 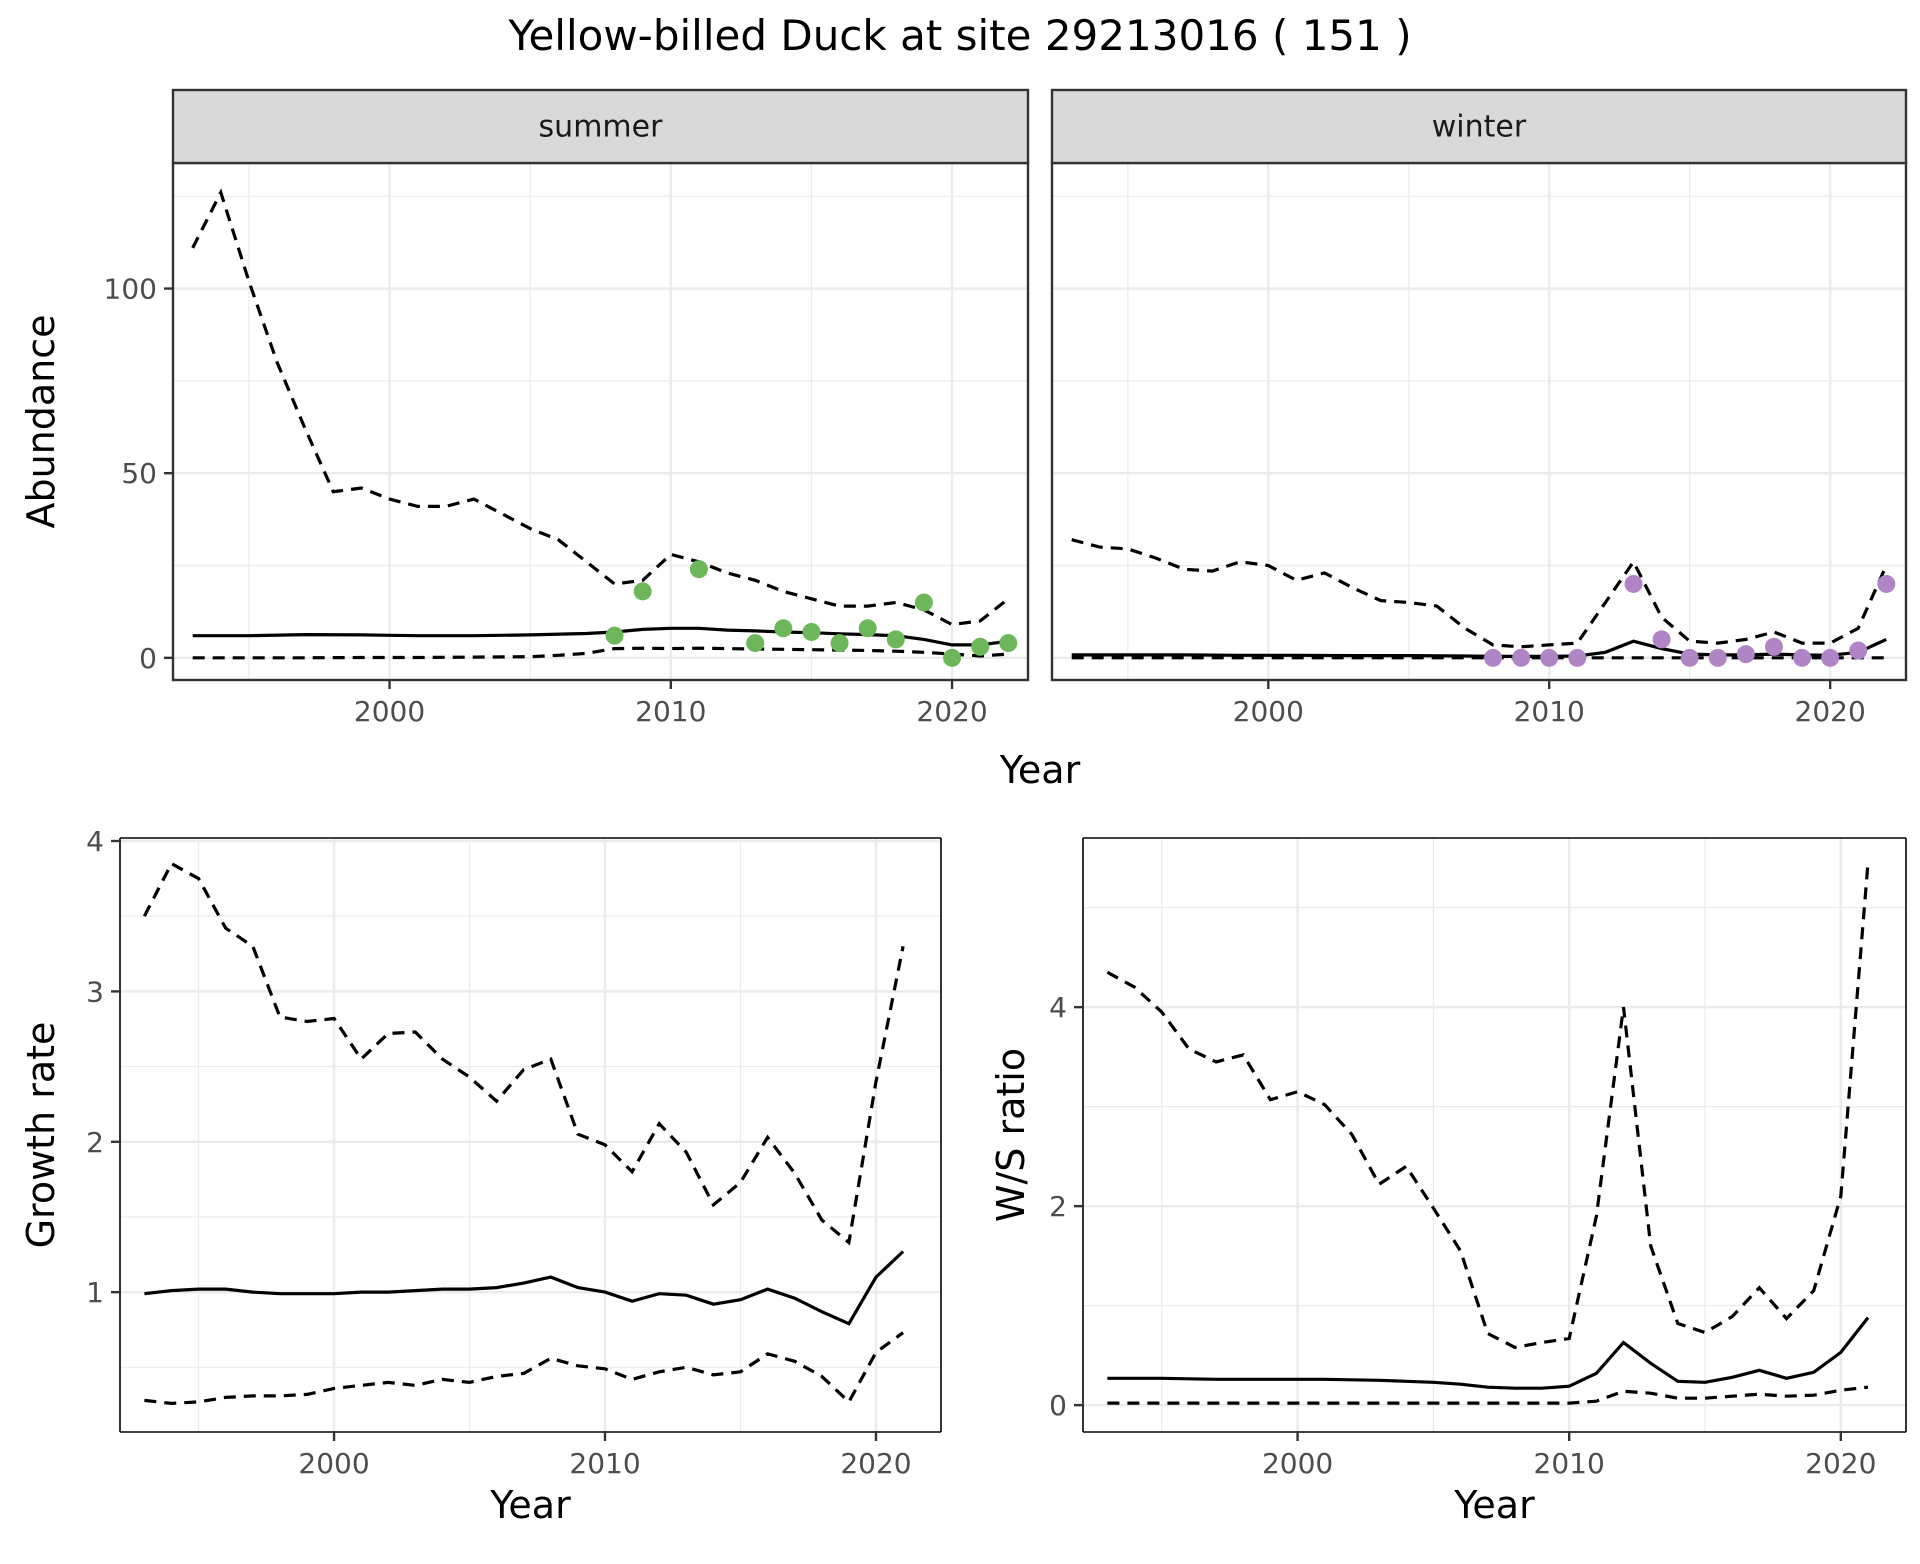 I want to click on y-tick-label: 100, so click(x=130, y=289).